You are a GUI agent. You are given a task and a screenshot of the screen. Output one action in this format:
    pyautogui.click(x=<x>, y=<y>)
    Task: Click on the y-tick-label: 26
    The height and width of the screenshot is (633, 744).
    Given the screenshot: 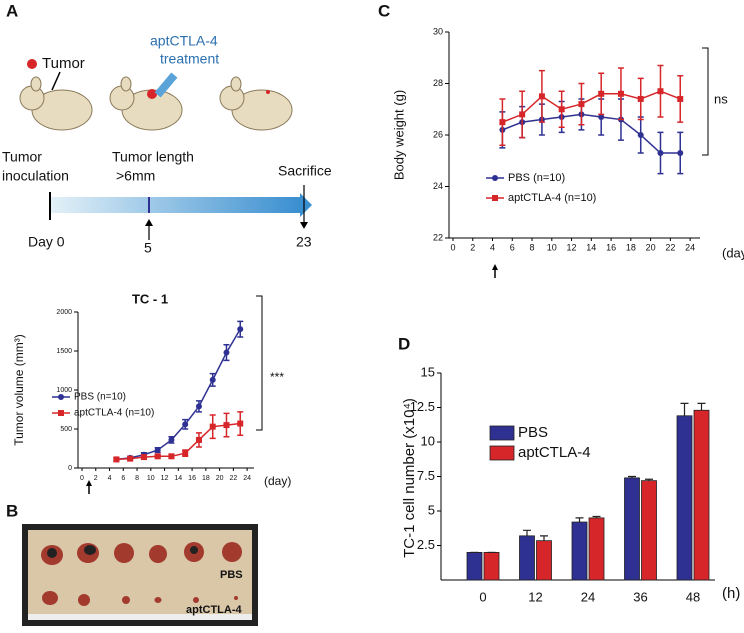 What is the action you would take?
    pyautogui.click(x=438, y=134)
    